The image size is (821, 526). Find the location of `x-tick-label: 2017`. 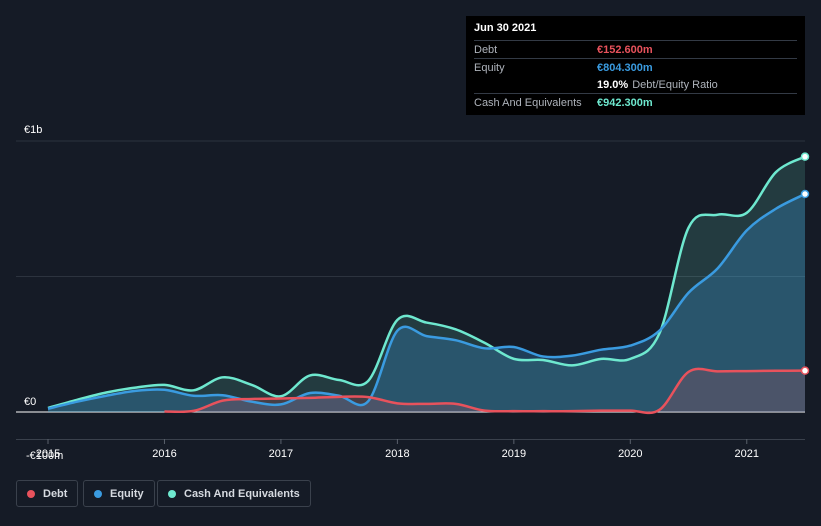

x-tick-label: 2017 is located at coordinates (281, 454).